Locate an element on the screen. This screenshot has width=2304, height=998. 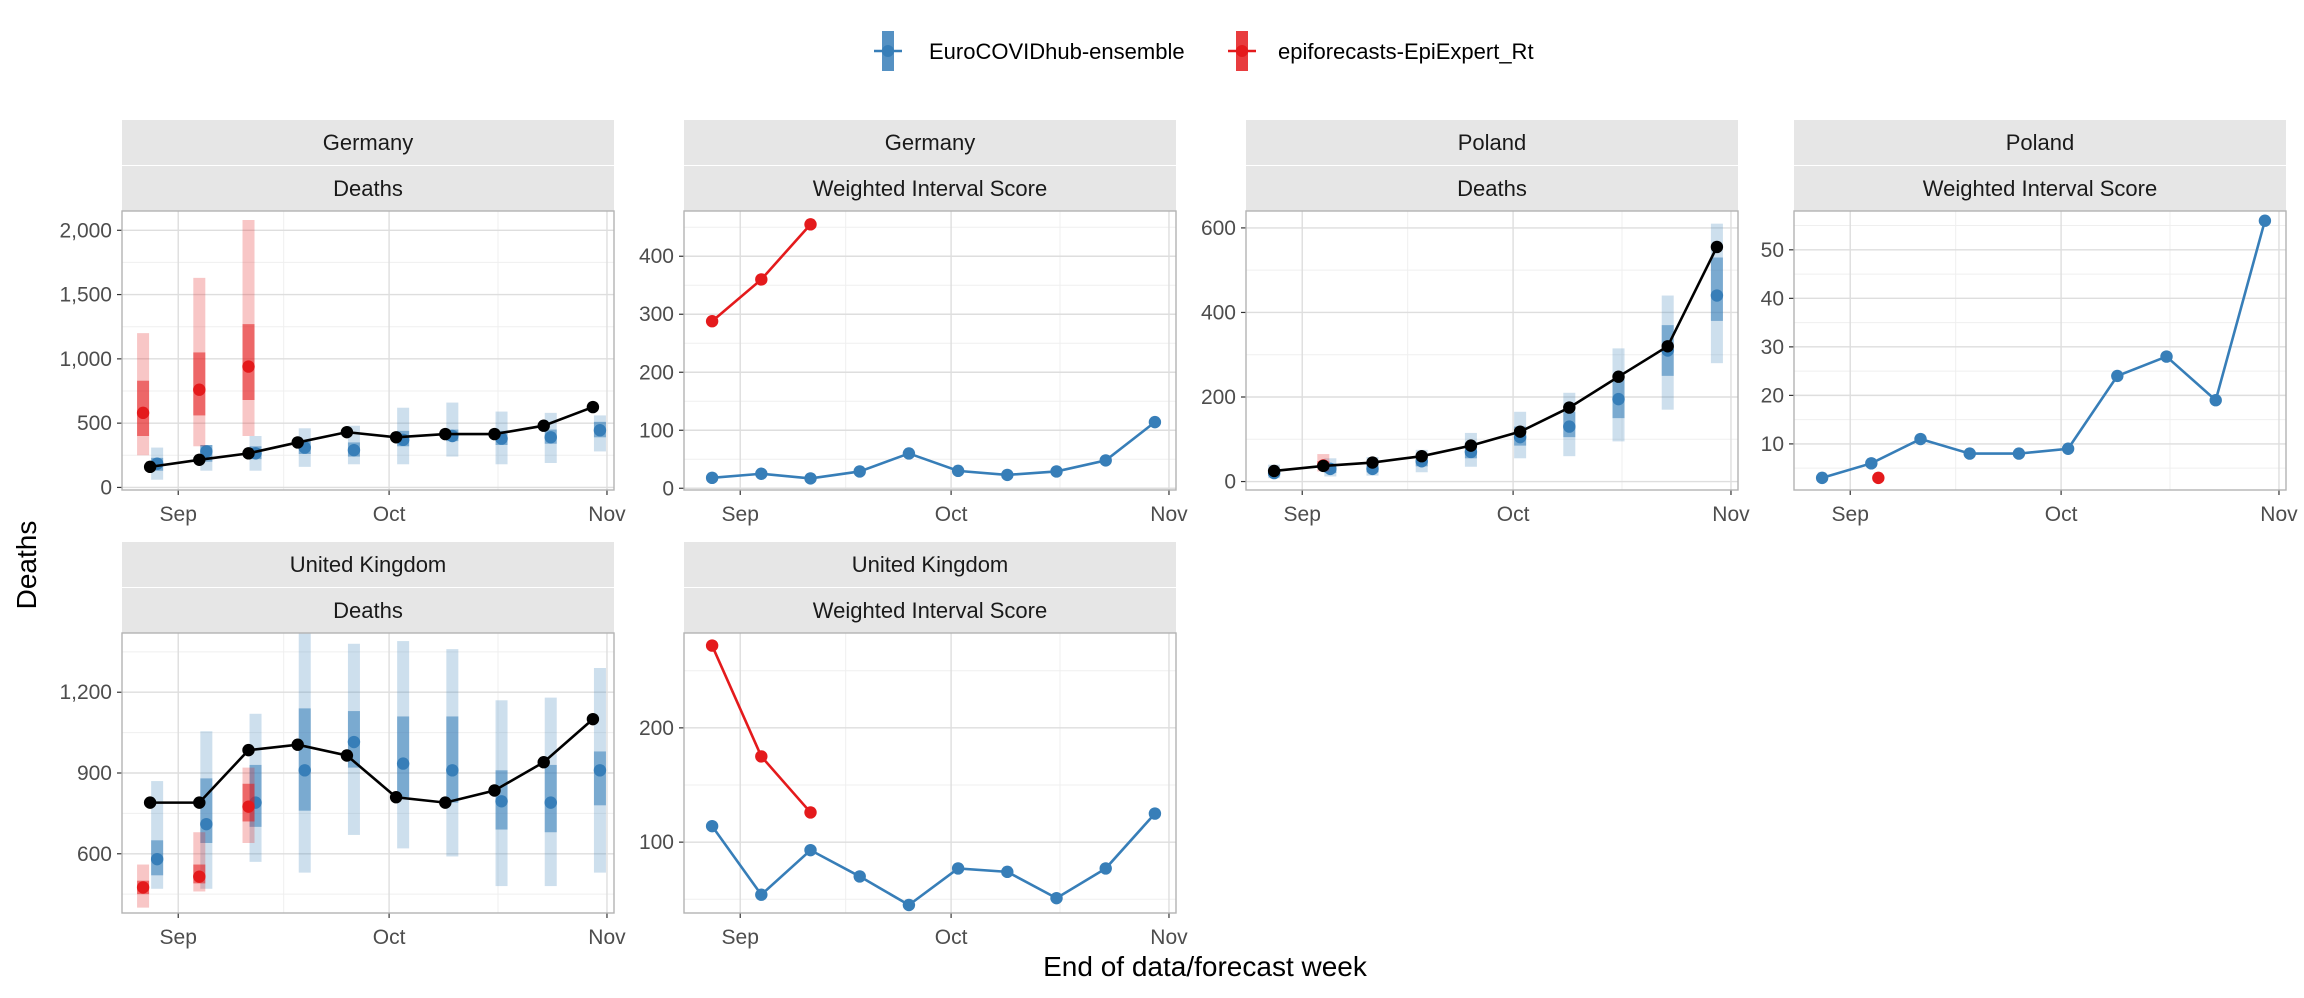
epiexpert-wis-line is located at coordinates (761, 273).